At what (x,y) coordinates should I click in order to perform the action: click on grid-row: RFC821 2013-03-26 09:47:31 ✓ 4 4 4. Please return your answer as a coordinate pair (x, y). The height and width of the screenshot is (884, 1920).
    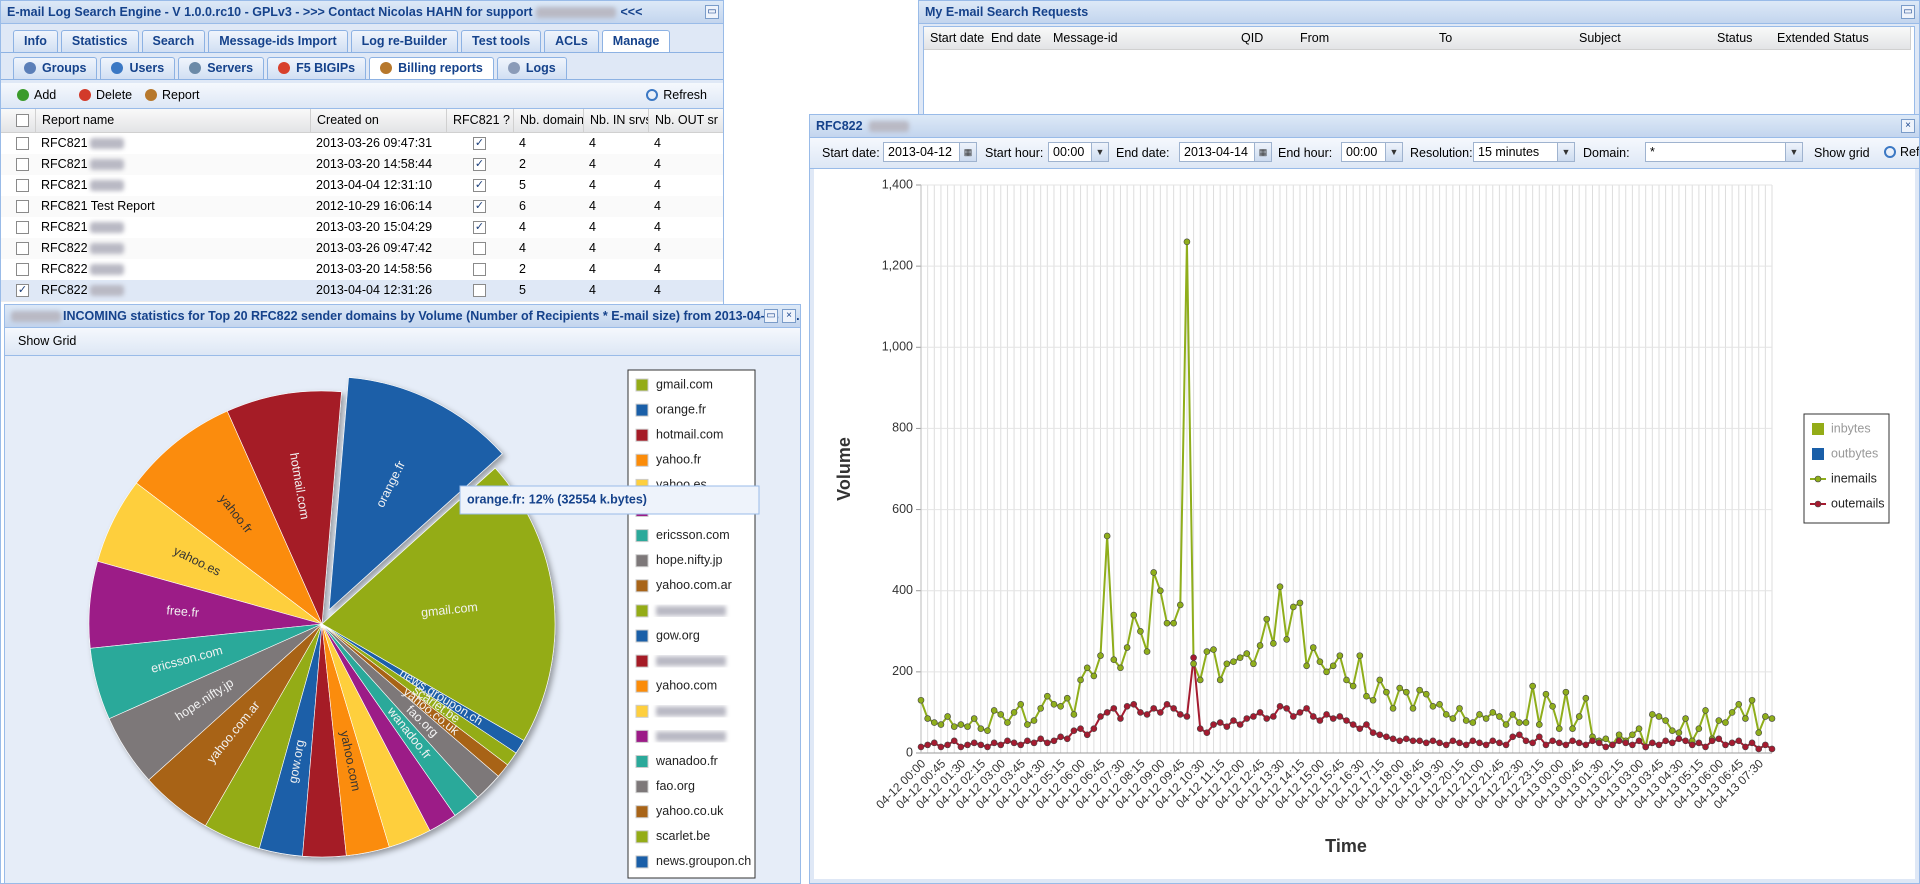
    Looking at the image, I should click on (362, 144).